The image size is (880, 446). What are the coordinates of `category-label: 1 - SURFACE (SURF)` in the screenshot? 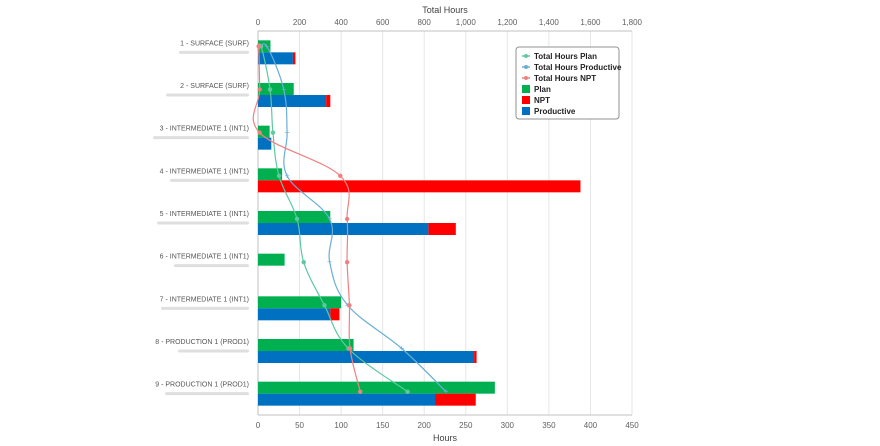 It's located at (214, 43).